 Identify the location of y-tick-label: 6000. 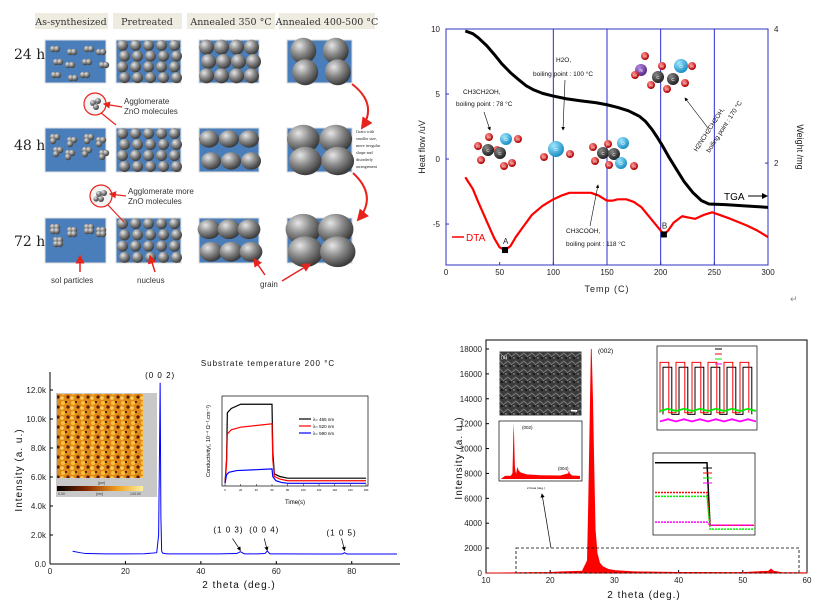
(473, 498).